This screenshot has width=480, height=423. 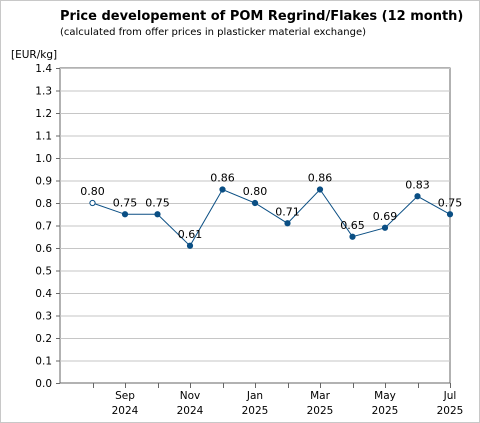 I want to click on data-label: 0.69, so click(x=385, y=216).